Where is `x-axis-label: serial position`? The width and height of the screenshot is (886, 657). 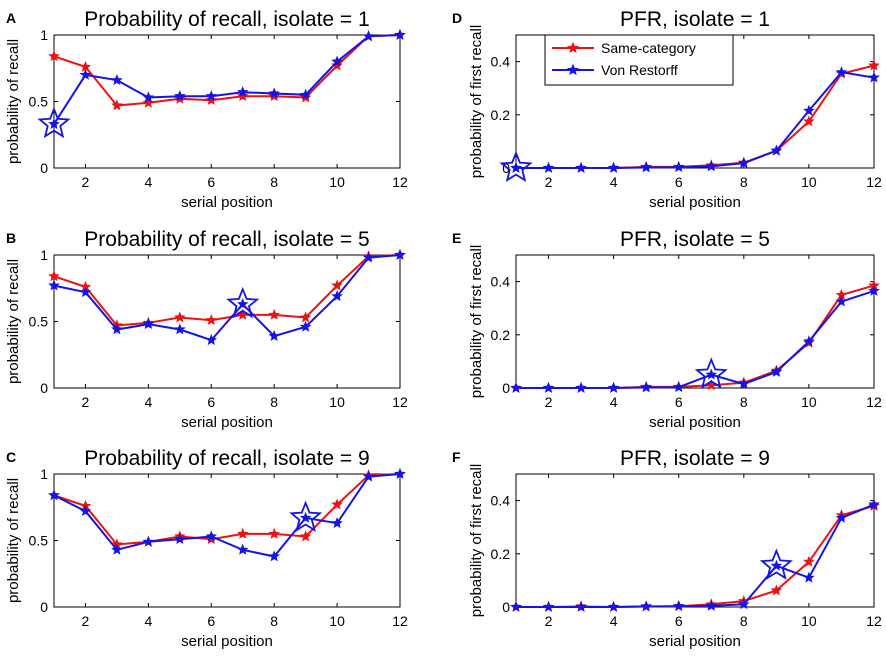 x-axis-label: serial position is located at coordinates (227, 202).